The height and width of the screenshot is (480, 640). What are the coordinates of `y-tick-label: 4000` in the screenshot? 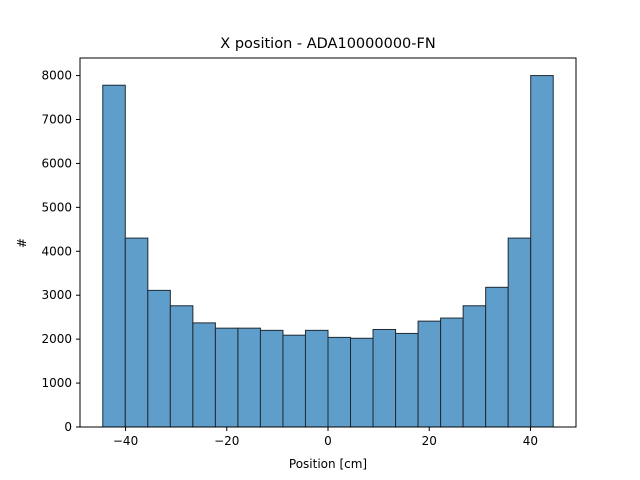 It's located at (56, 251).